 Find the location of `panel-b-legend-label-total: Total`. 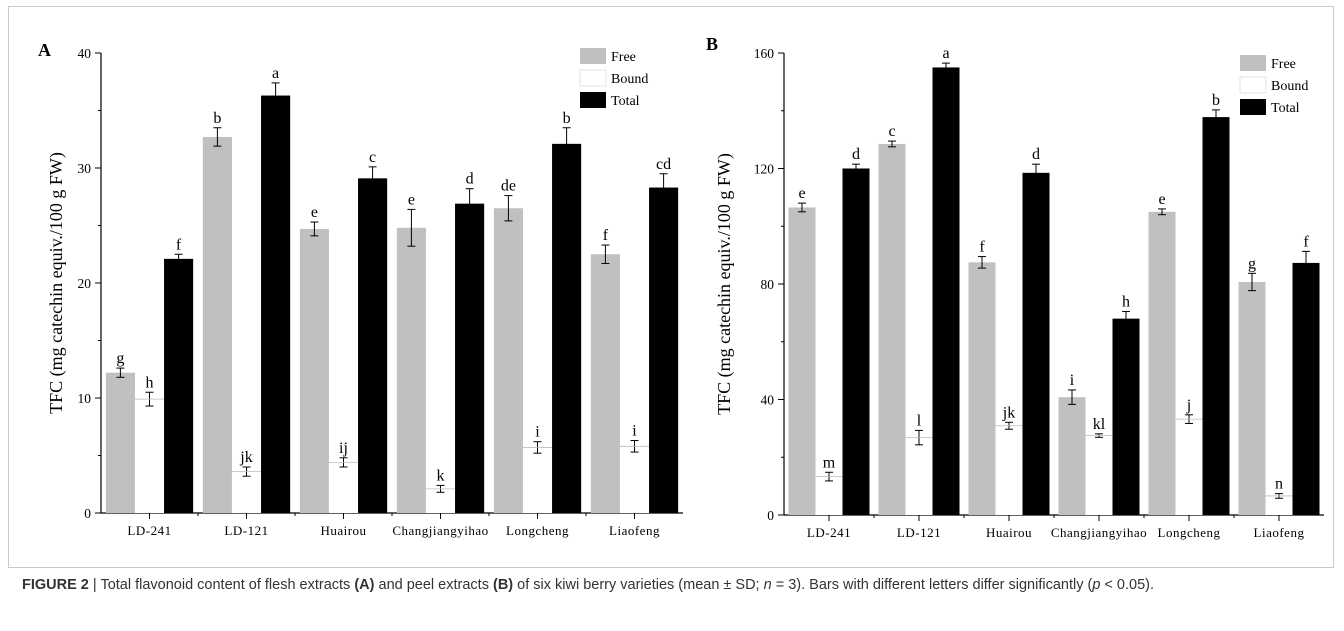

panel-b-legend-label-total: Total is located at coordinates (1285, 108).